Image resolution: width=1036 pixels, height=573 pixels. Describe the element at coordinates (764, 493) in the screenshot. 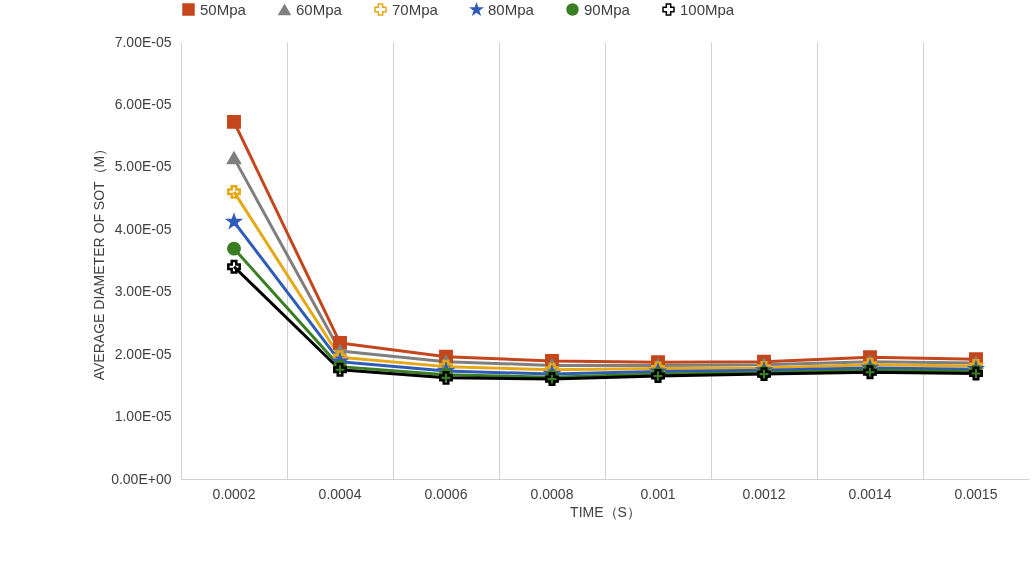

I see `x-tick-label: 0.0012` at that location.